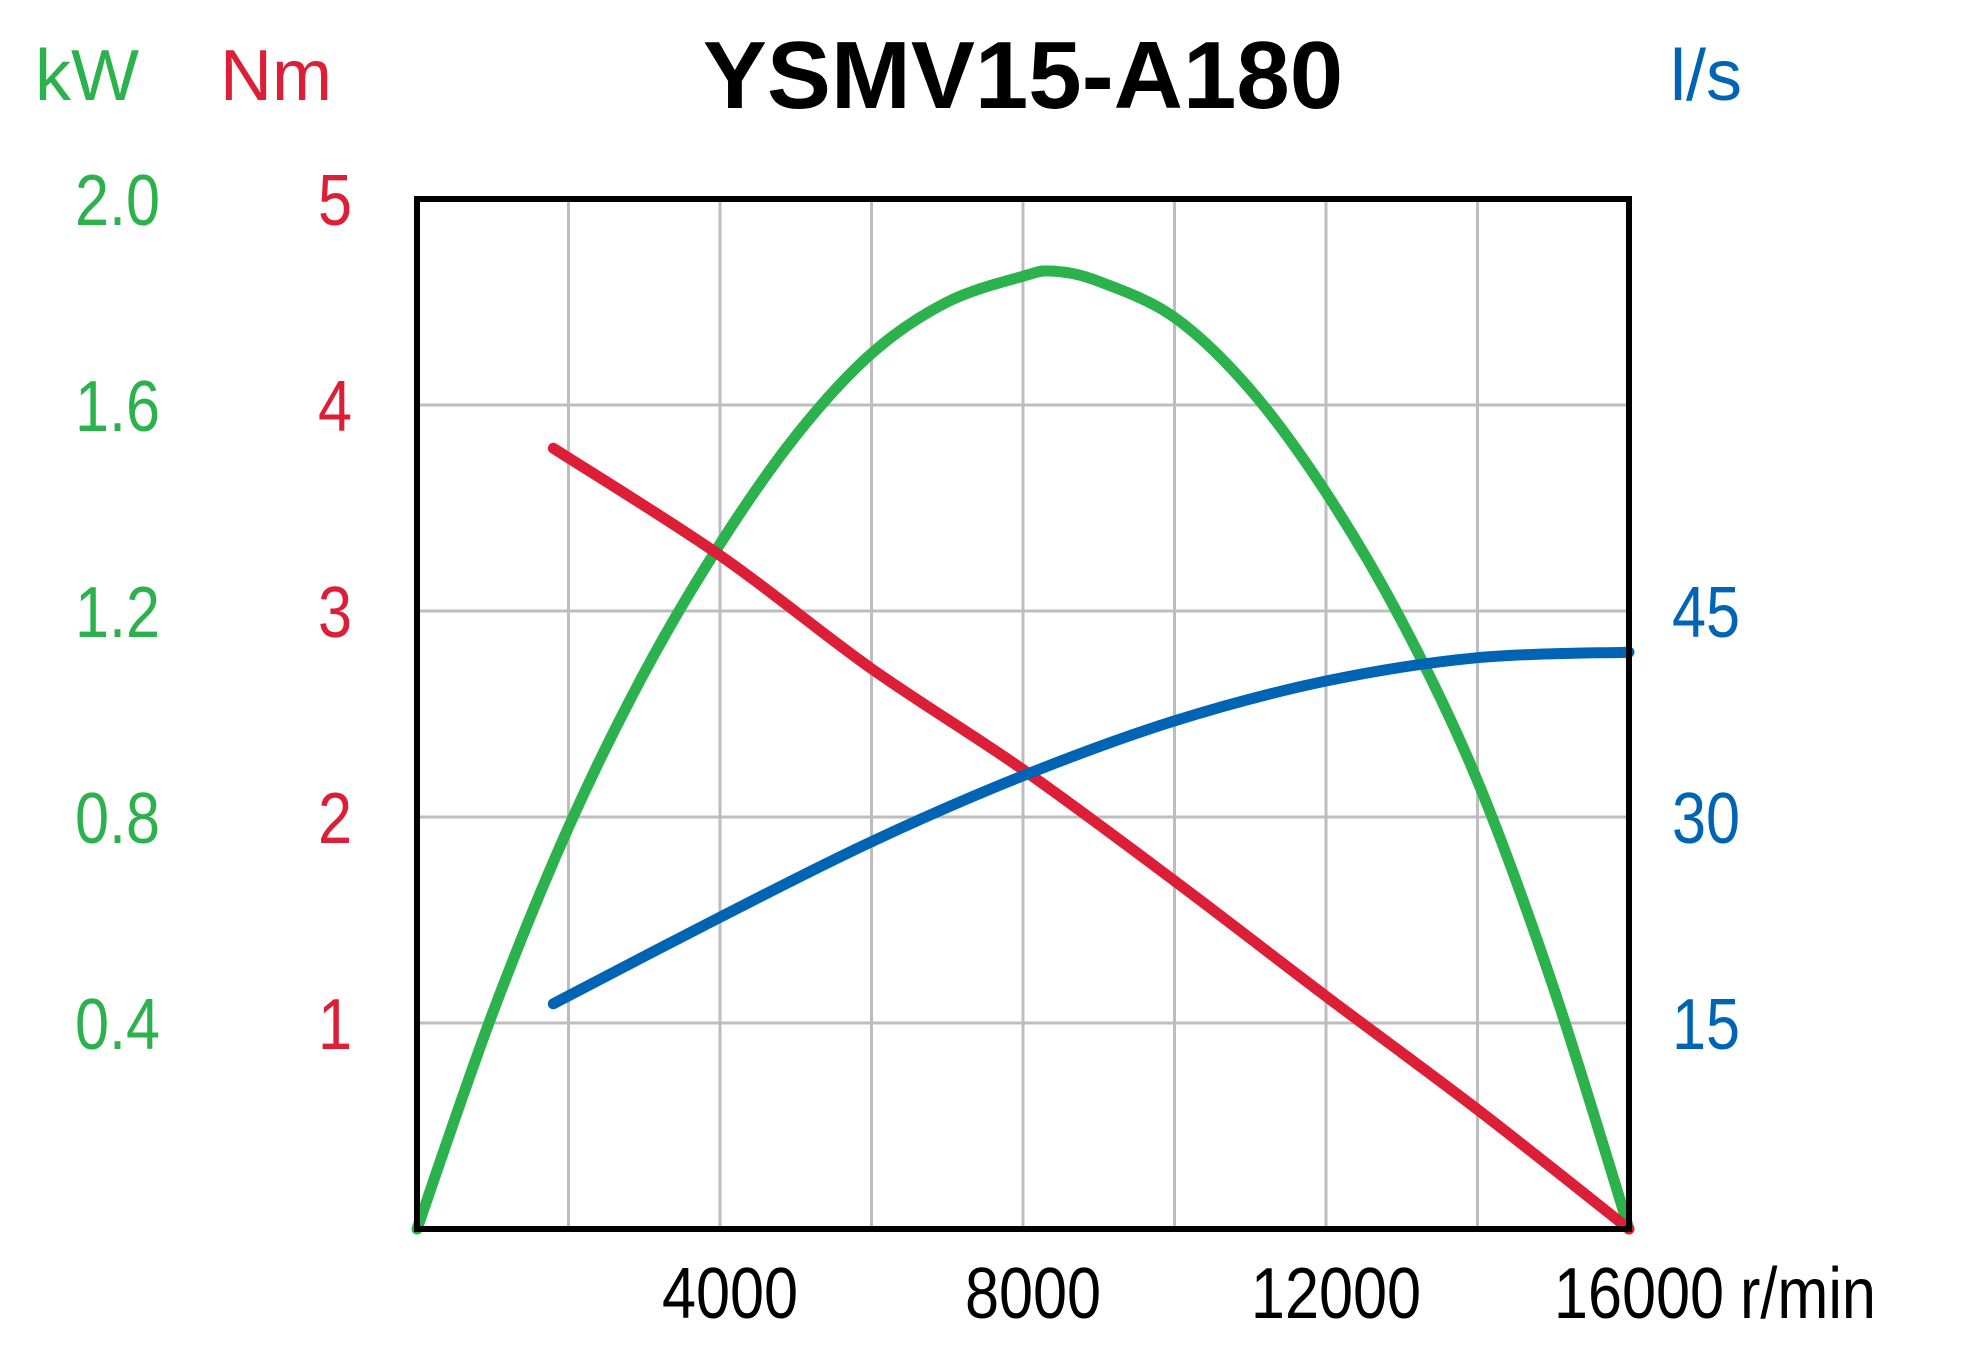 The image size is (1976, 1346). I want to click on torque-tick-label: 5, so click(335, 201).